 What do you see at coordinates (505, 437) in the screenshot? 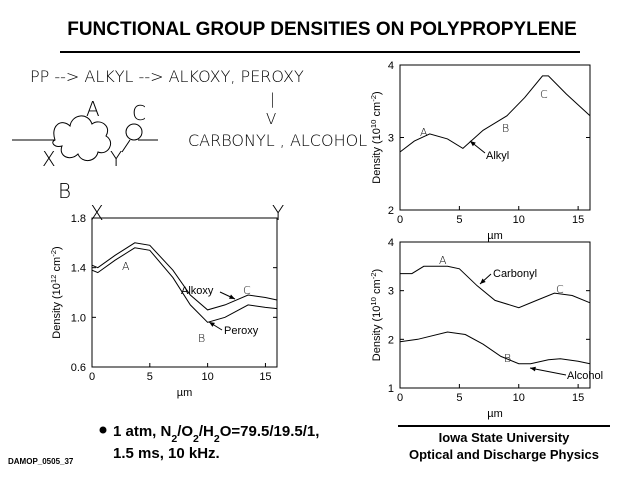
I see `university: Iowa State University` at bounding box center [505, 437].